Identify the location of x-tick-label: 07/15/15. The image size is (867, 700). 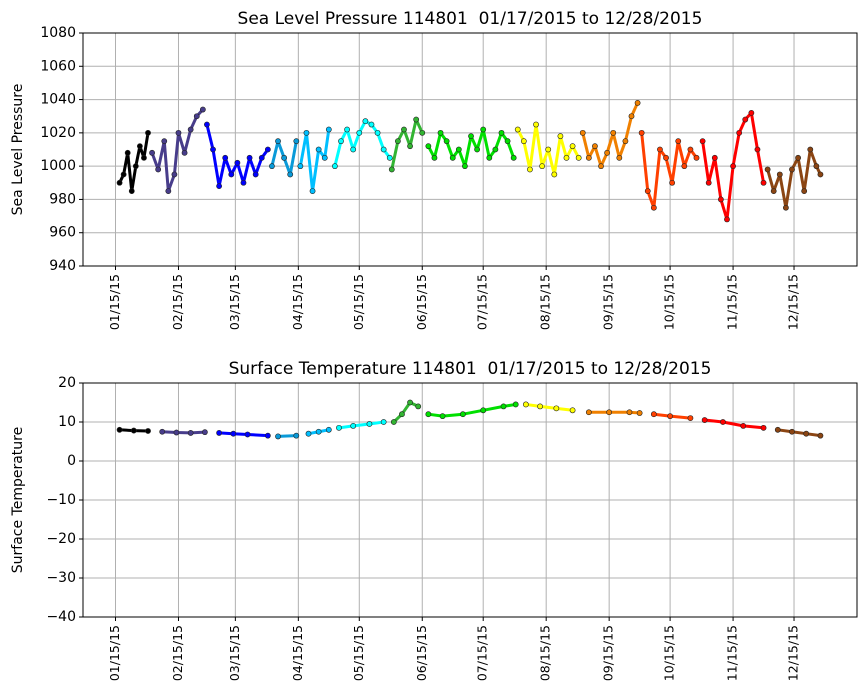
(482, 653).